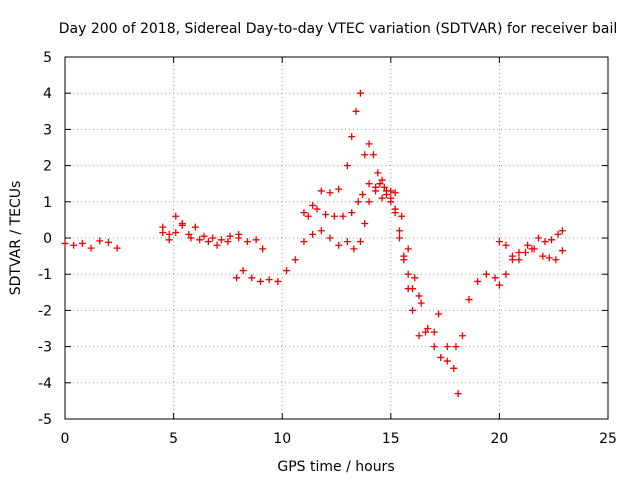 The image size is (640, 480). Describe the element at coordinates (608, 439) in the screenshot. I see `x-tick-label: 25` at that location.